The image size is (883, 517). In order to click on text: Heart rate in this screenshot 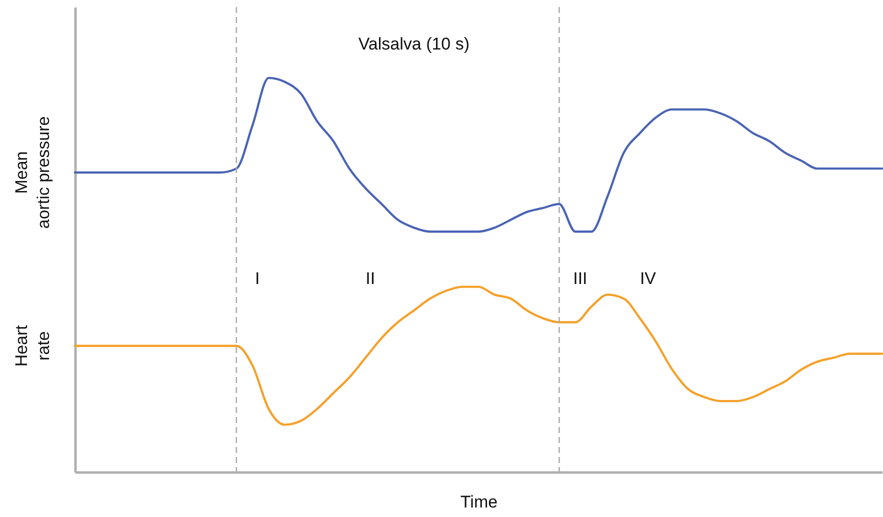, I will do `click(32, 345)`.